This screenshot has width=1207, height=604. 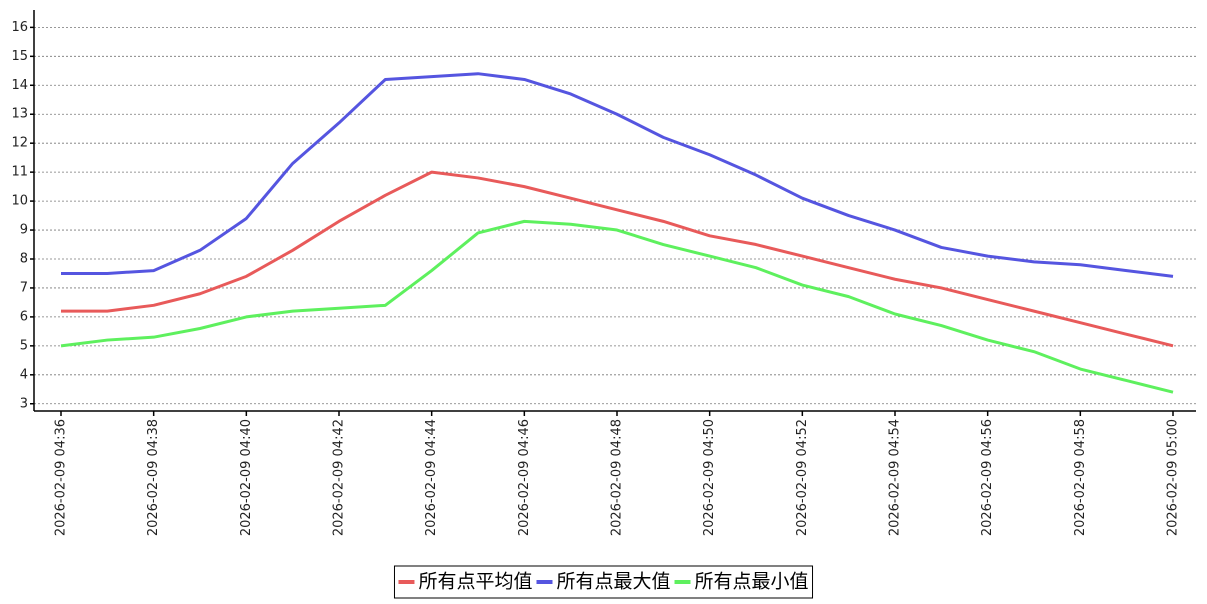 What do you see at coordinates (617, 477) in the screenshot?
I see `x-tick-label: 2026-02-09 04:48` at bounding box center [617, 477].